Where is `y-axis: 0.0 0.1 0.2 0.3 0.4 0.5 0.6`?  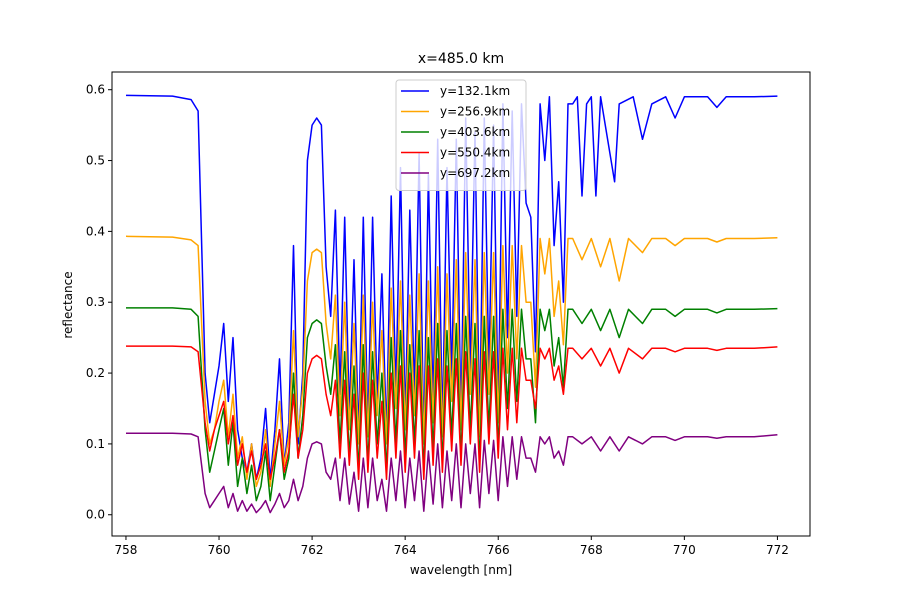
y-axis: 0.0 0.1 0.2 0.3 0.4 0.5 0.6 is located at coordinates (99, 302).